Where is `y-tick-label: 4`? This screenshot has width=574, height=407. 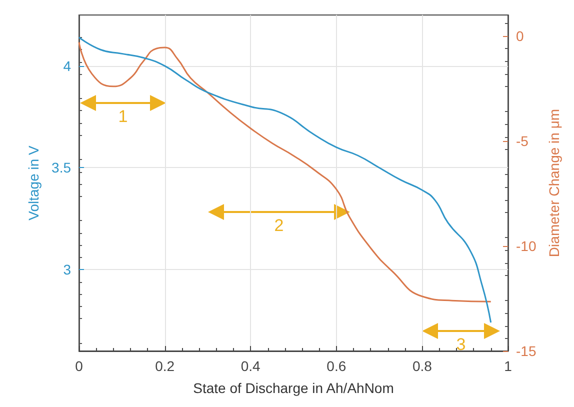
y-tick-label: 4 is located at coordinates (67, 66).